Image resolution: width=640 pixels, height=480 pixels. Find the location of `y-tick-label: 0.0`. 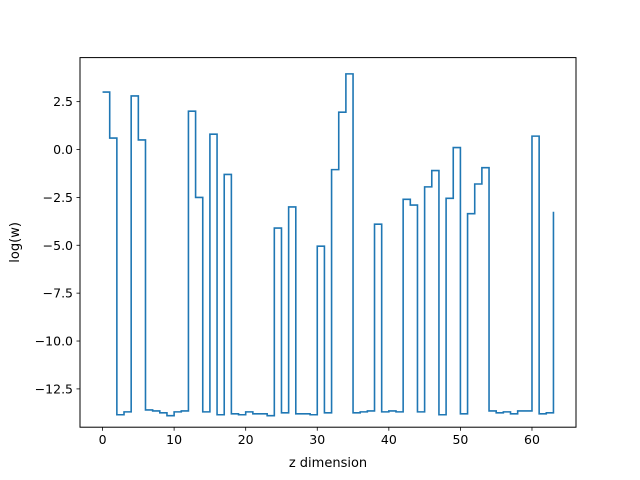

y-tick-label: 0.0 is located at coordinates (63, 149).